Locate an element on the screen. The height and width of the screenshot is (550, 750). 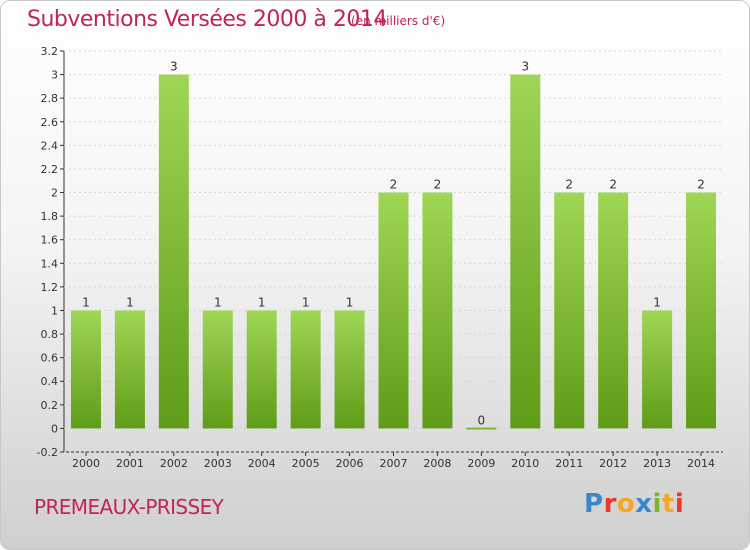
y-tick-label: 2.6 is located at coordinates (50, 122).